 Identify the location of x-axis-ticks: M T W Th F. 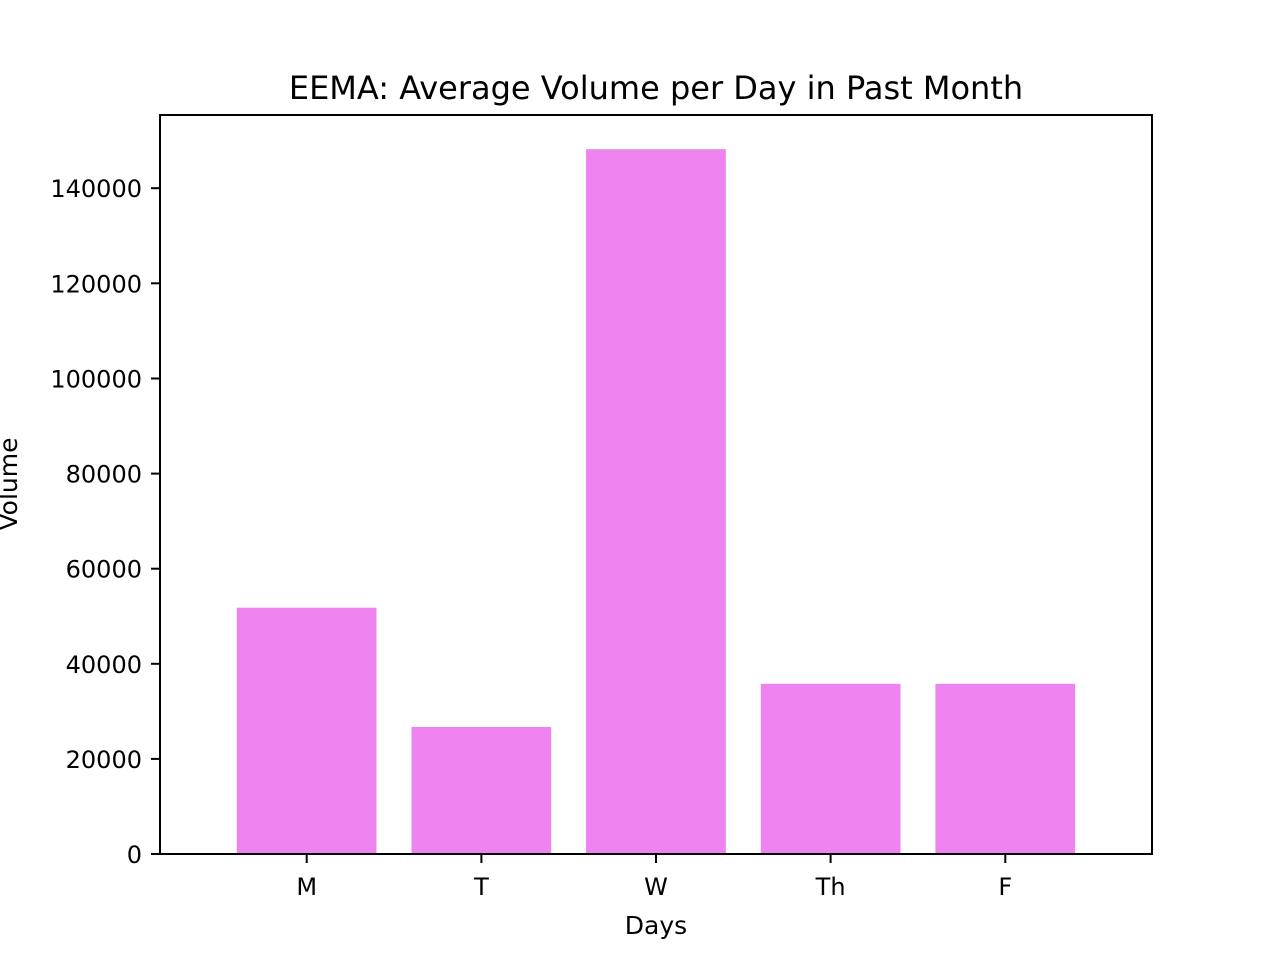
(654, 877).